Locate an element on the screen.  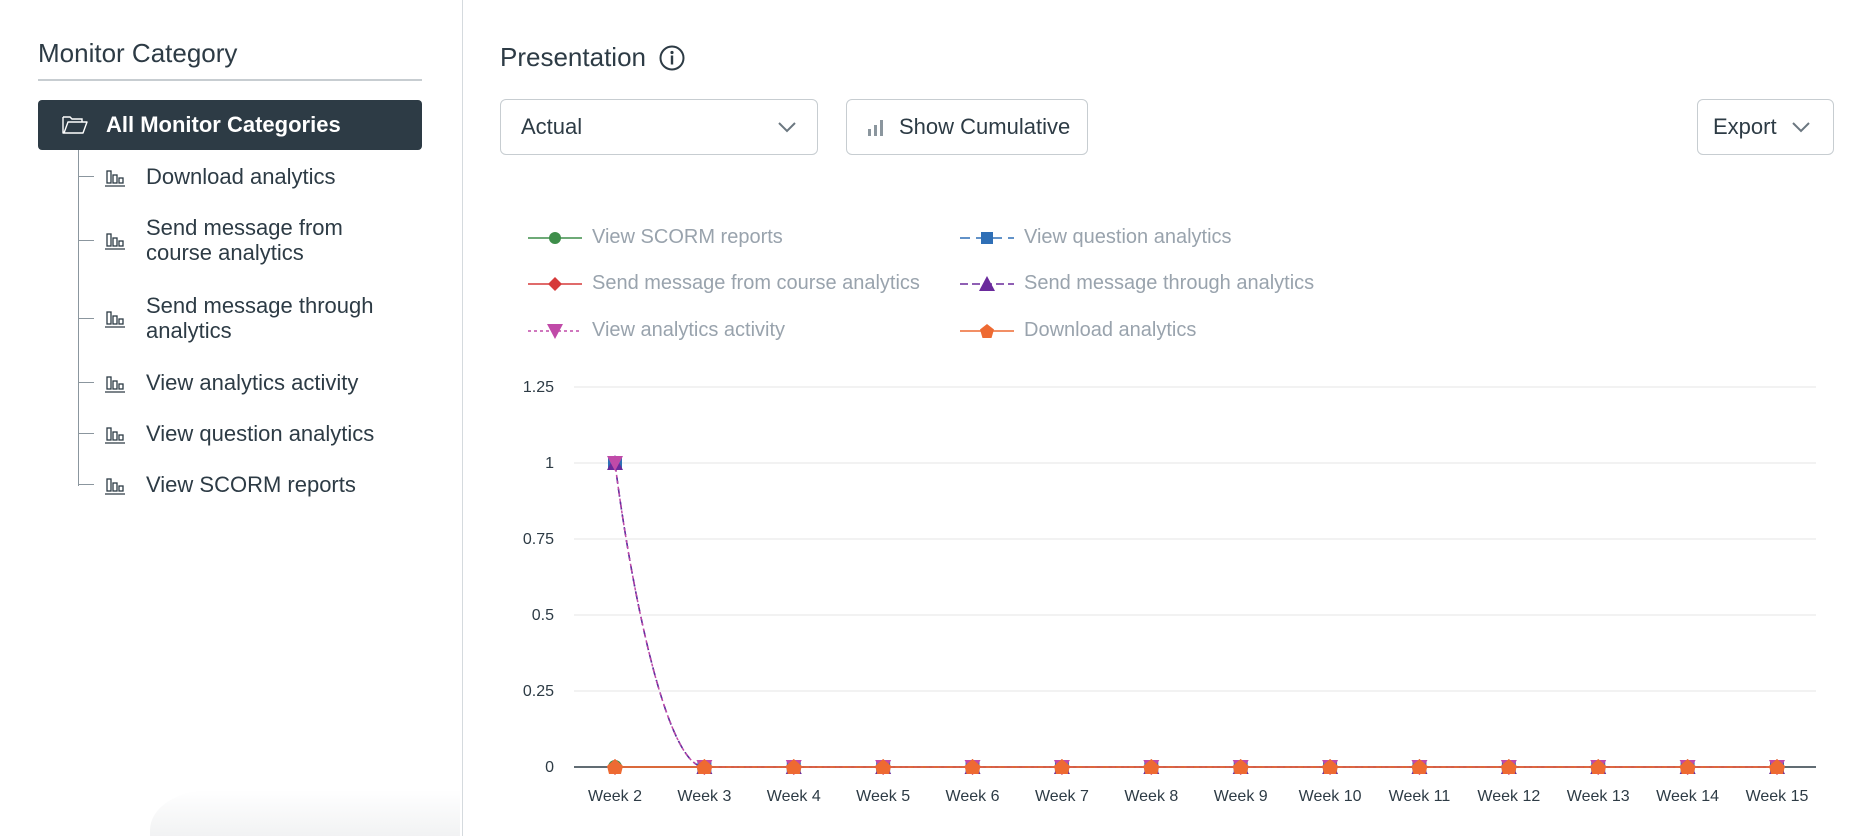
legend-label: View question analytics is located at coordinates (1128, 237).